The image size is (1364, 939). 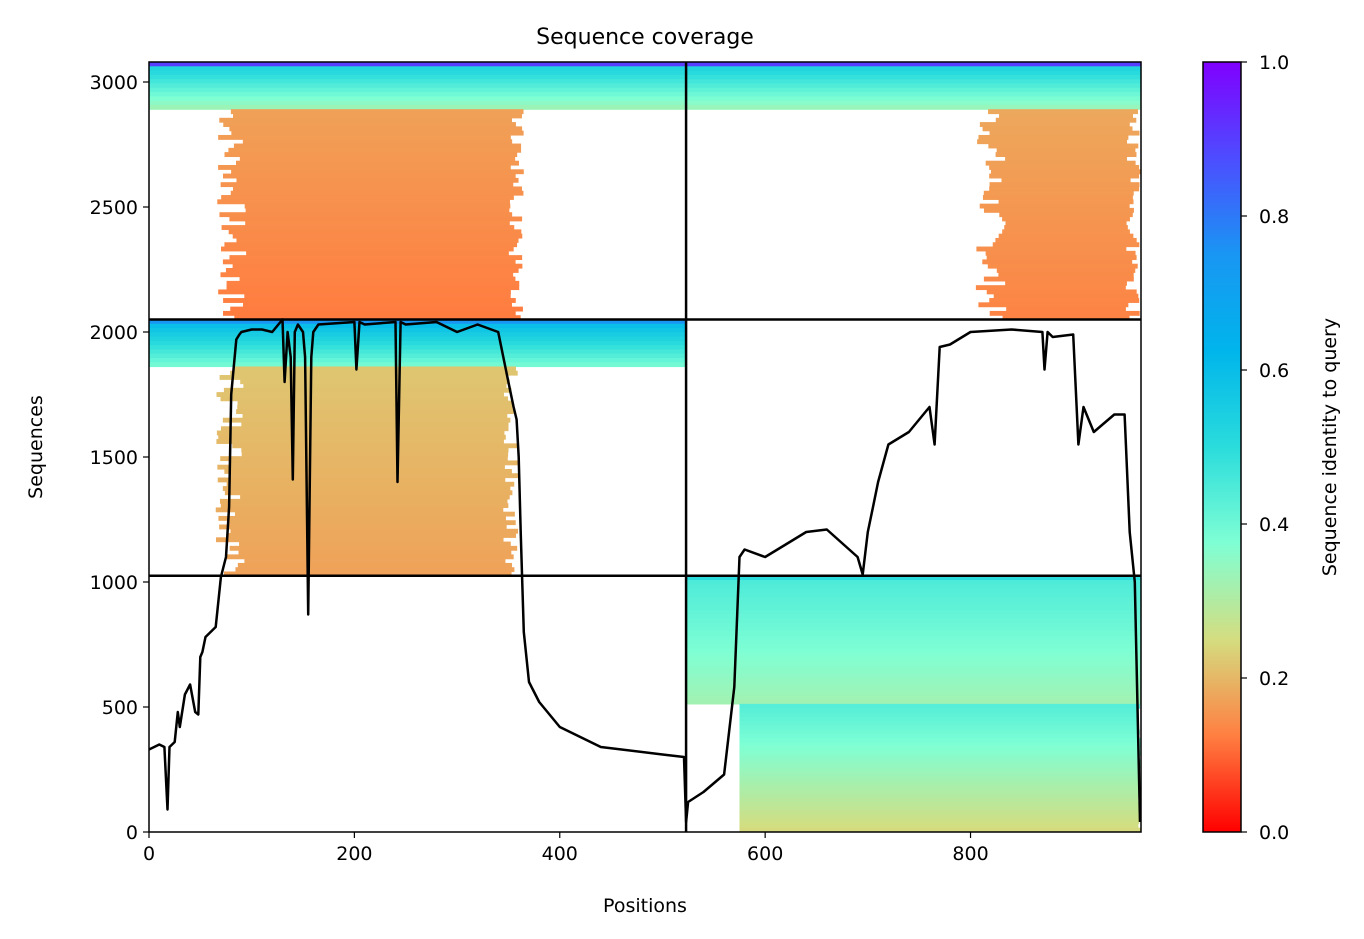 What do you see at coordinates (114, 458) in the screenshot?
I see `y-tick-label: 1500` at bounding box center [114, 458].